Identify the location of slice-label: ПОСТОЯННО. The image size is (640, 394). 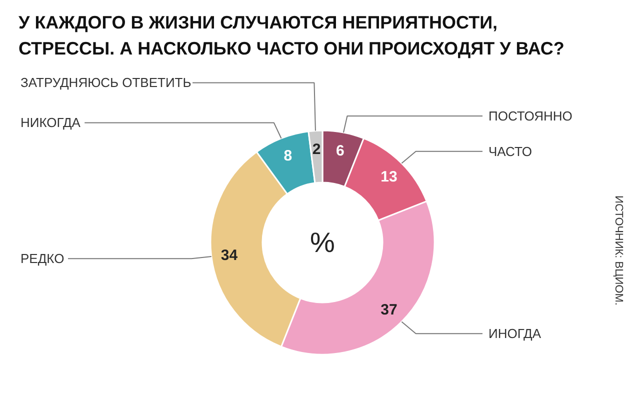
(530, 116).